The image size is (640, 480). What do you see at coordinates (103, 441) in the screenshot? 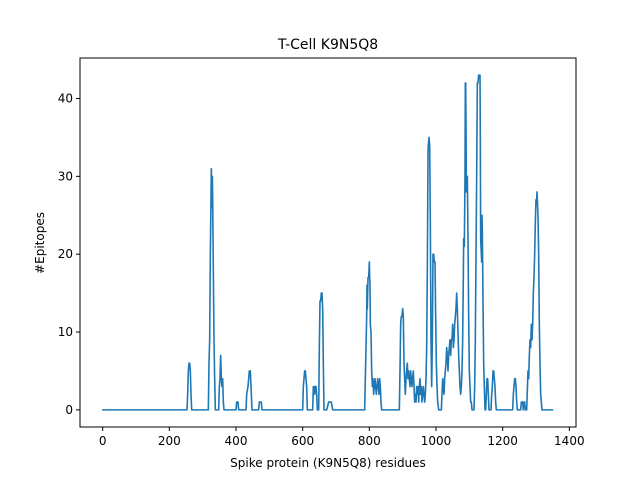
I see `x-tick-label: 0` at bounding box center [103, 441].